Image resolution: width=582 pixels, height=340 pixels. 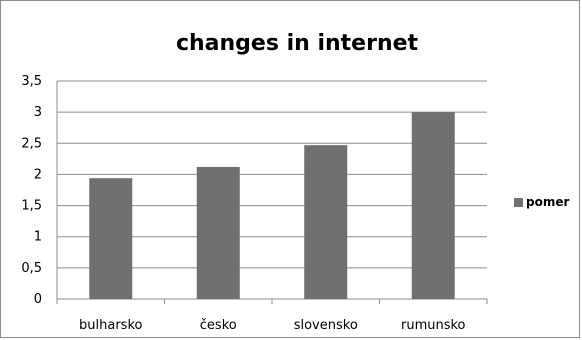 What do you see at coordinates (272, 325) in the screenshot?
I see `x-axis-labels: bulharsko česko slovensko rumunsko` at bounding box center [272, 325].